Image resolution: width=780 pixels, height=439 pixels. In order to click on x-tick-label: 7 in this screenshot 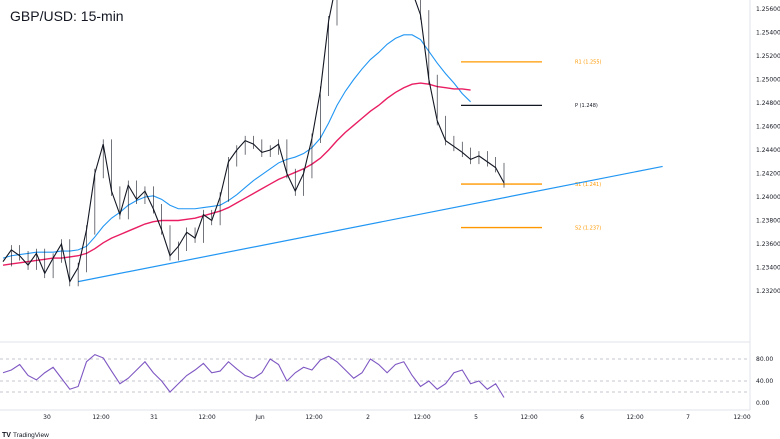, I will do `click(688, 417)`.